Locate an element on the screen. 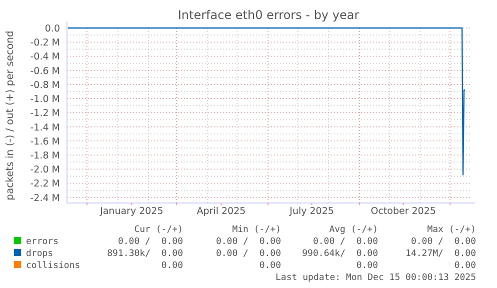 The image size is (497, 288). text: Min (-/+) is located at coordinates (256, 230).